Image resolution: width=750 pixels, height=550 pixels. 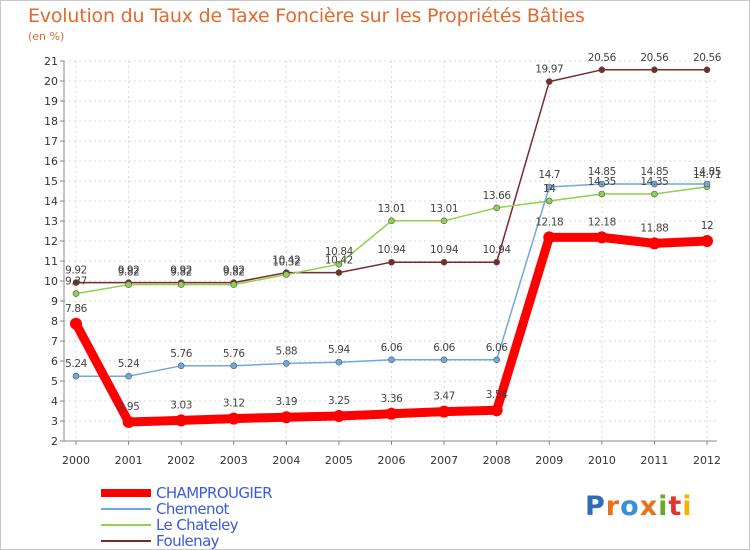 What do you see at coordinates (339, 350) in the screenshot?
I see `data-label-chemenot: 5.94` at bounding box center [339, 350].